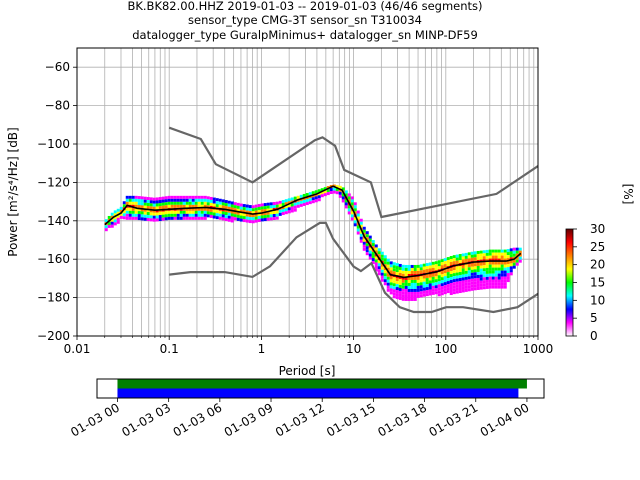 The width and height of the screenshot is (640, 480). I want to click on timeline-tick-label: 01-03 15, so click(351, 419).